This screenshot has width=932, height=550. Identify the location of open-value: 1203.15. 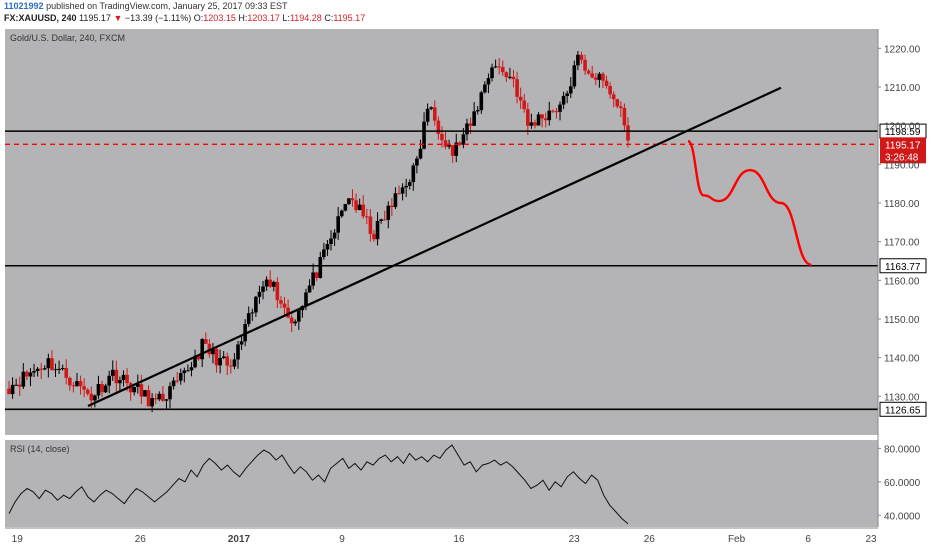
(219, 18).